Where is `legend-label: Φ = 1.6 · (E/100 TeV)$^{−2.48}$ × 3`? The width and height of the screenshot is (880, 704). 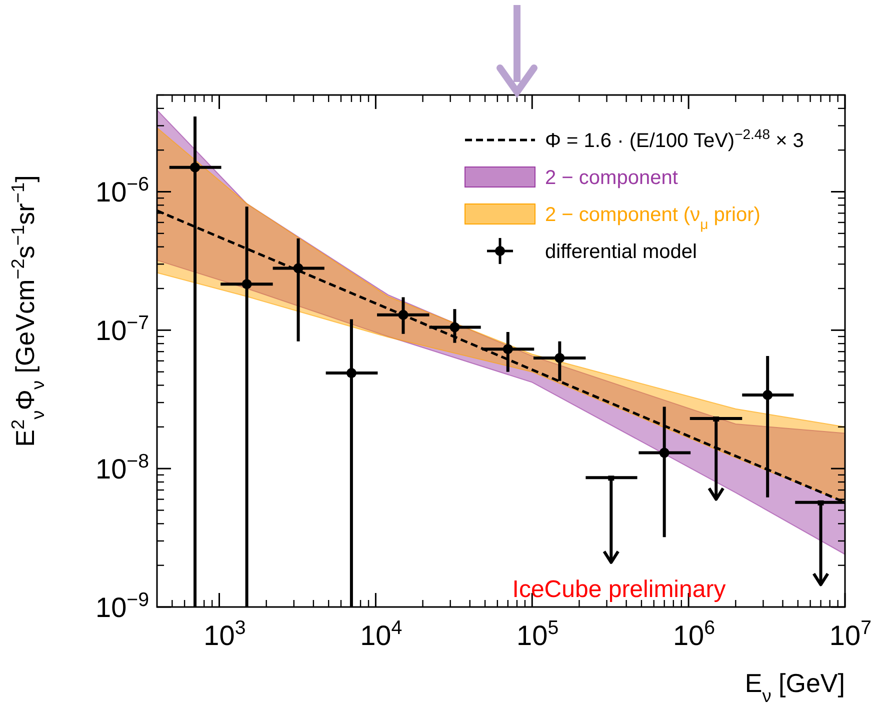 legend-label: Φ = 1.6 · (E/100 TeV)$^{−2.48}$ × 3 is located at coordinates (674, 139).